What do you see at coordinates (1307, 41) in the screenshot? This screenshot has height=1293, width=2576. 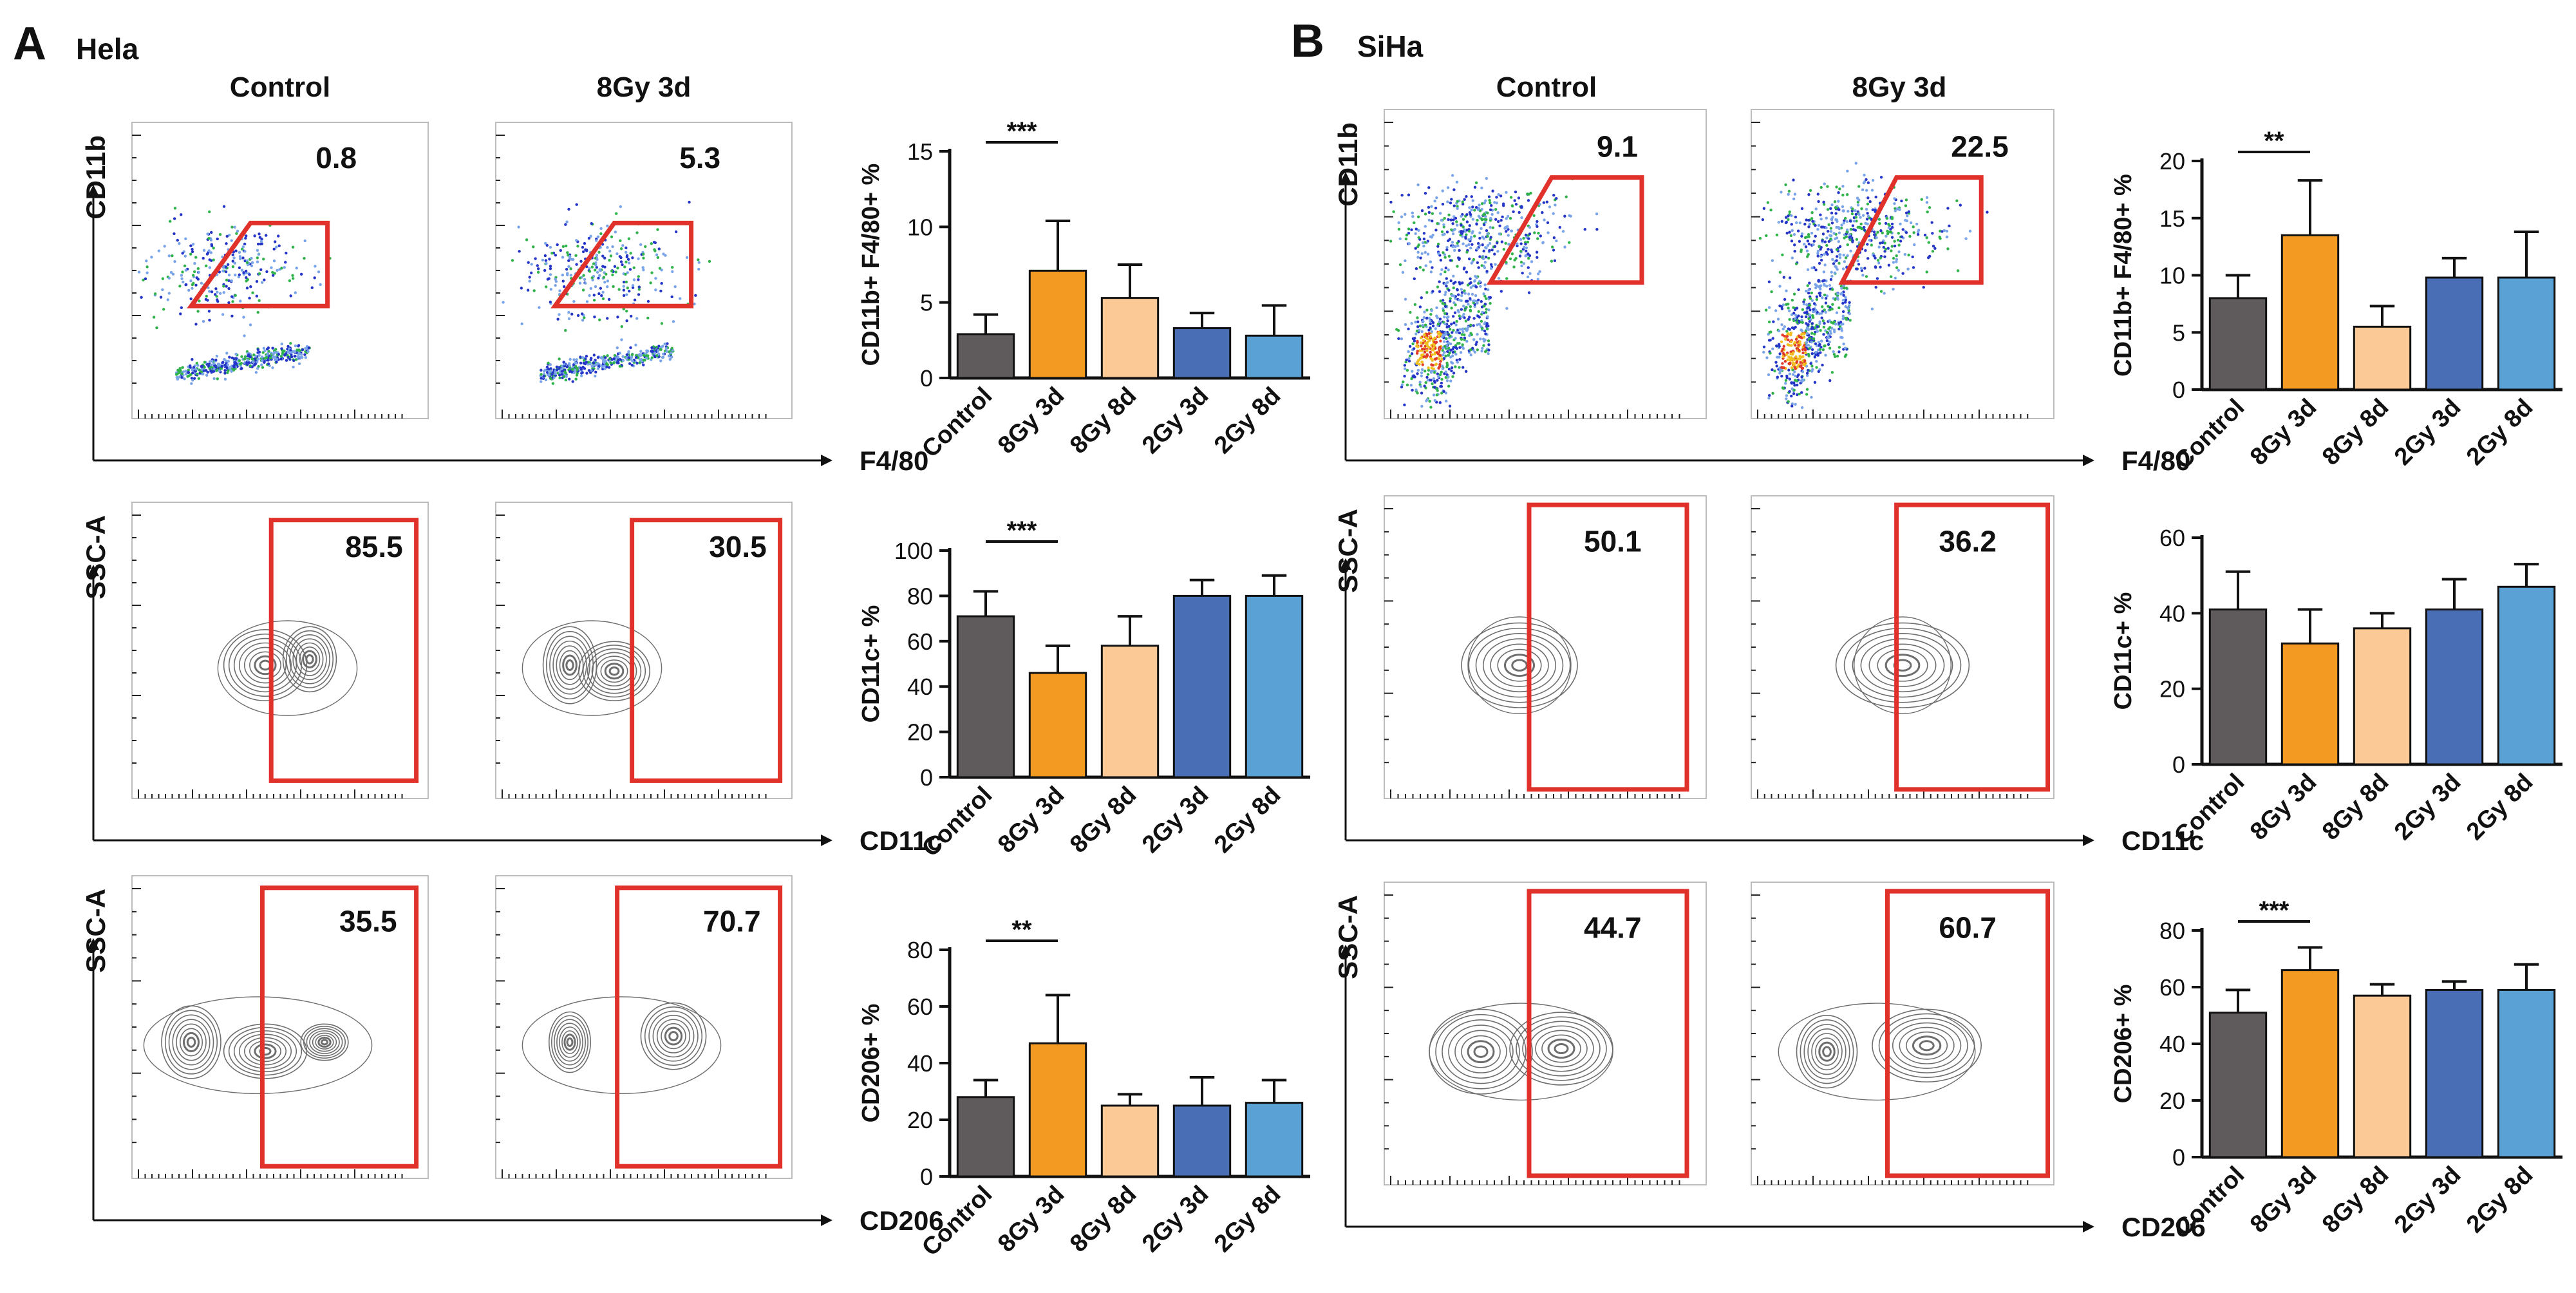 I see `panel-letter-b: B` at bounding box center [1307, 41].